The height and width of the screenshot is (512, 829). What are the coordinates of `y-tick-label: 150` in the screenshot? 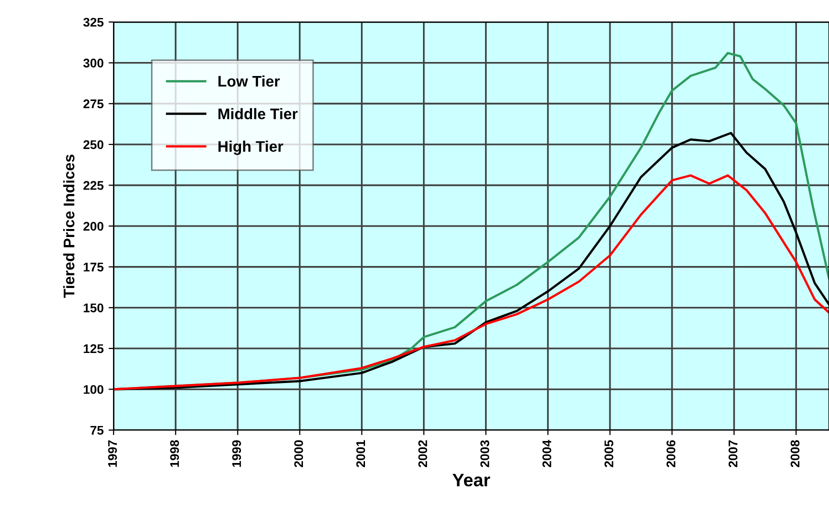 It's located at (94, 307).